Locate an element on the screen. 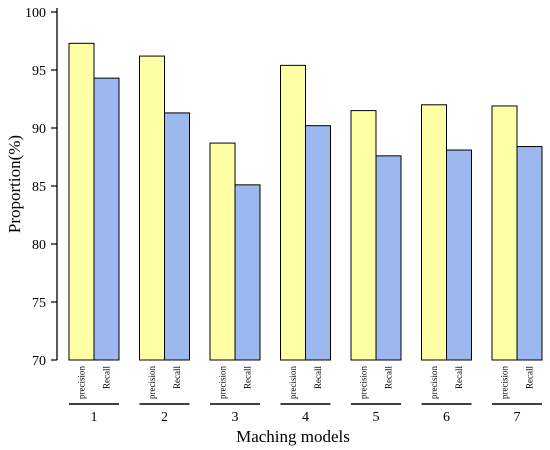 The height and width of the screenshot is (450, 550). y-tick-label: 75 is located at coordinates (39, 303).